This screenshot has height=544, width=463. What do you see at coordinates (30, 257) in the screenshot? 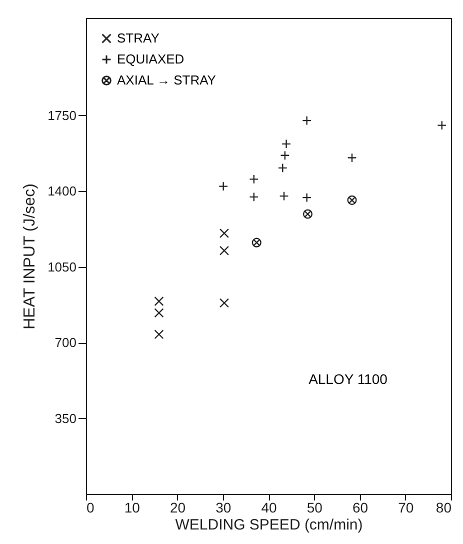
I see `y-axis-title: HEAT INPUT (J/sec)` at bounding box center [30, 257].